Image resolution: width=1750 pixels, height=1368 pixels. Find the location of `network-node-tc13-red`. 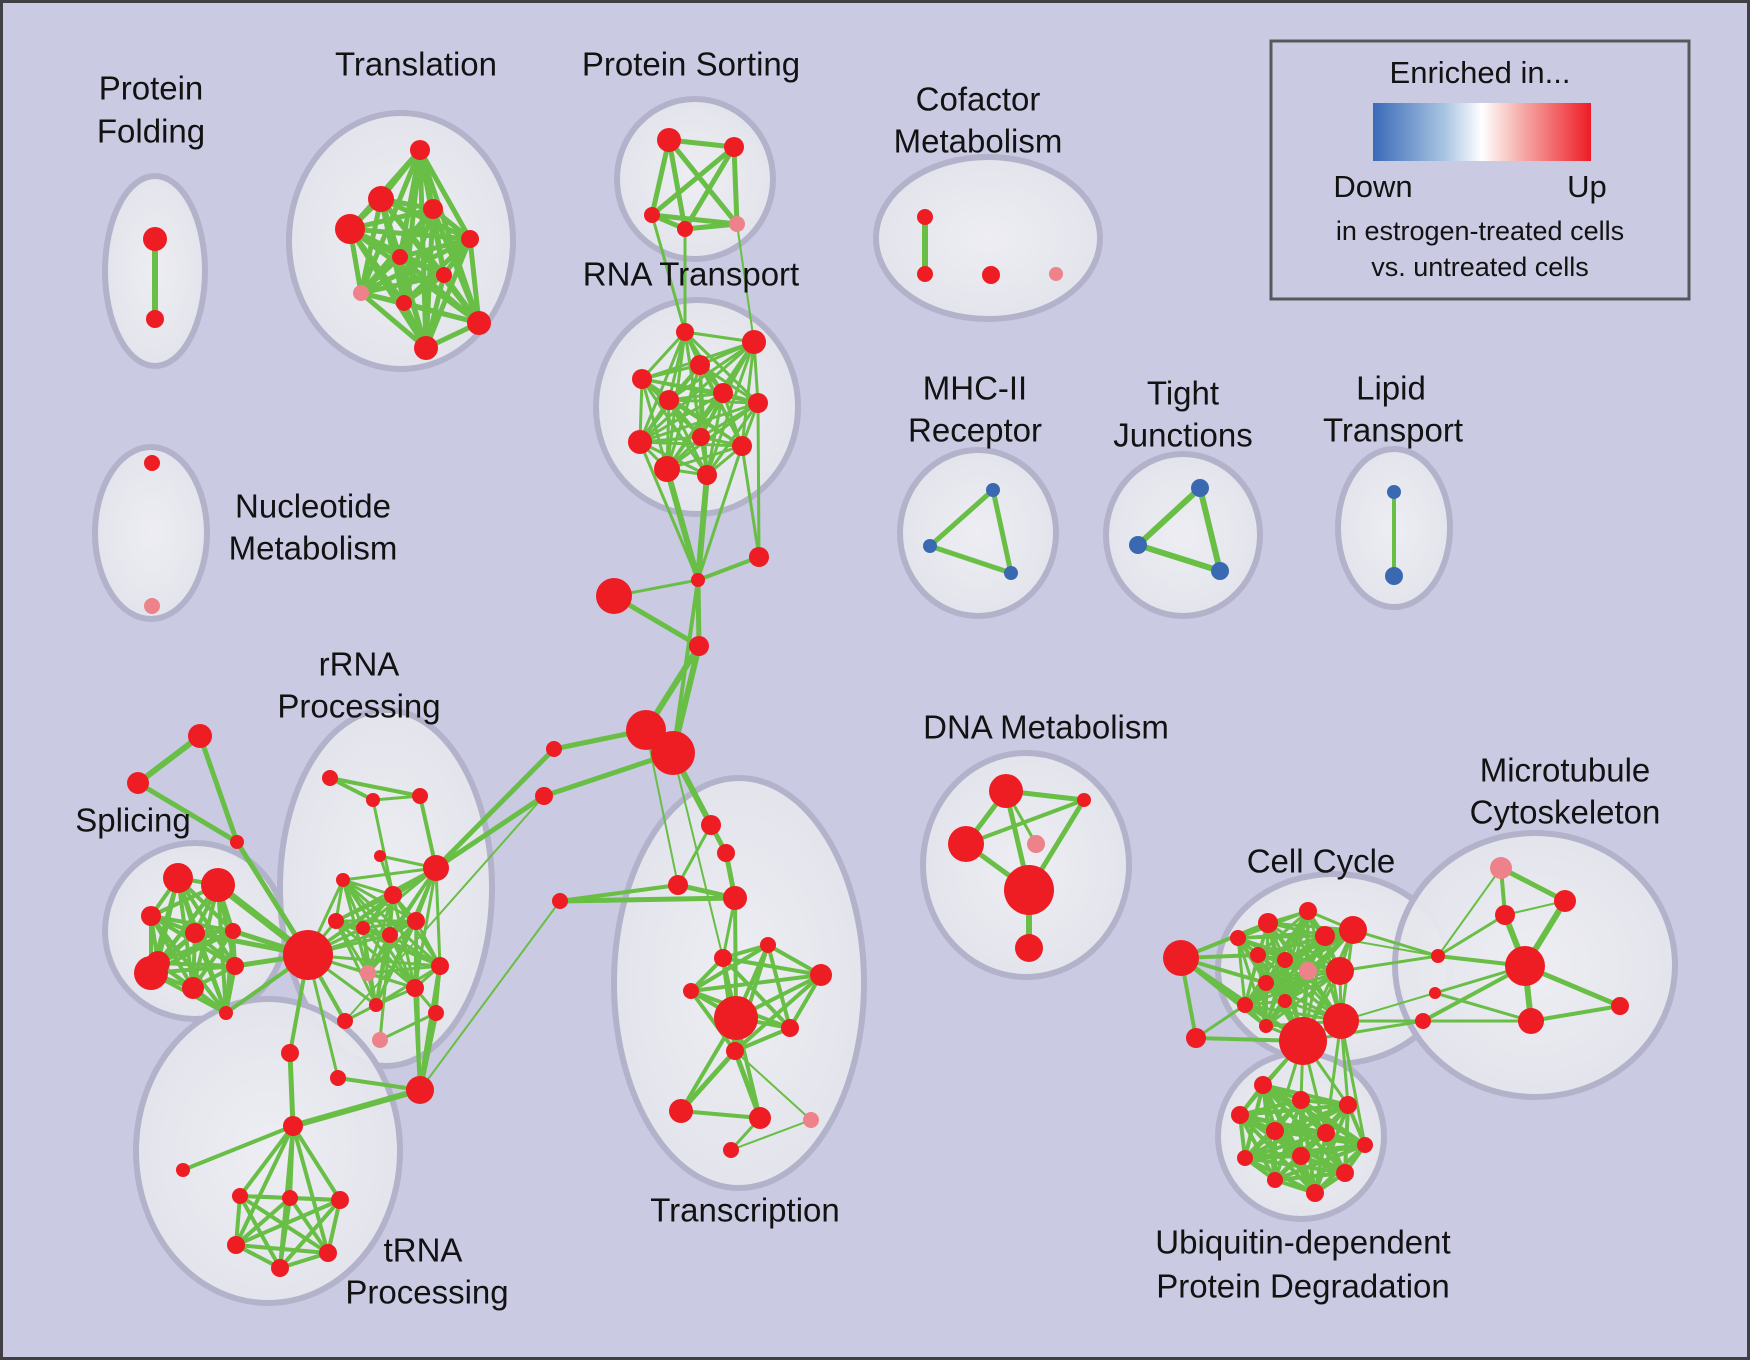

network-node-tc13-red is located at coordinates (681, 1111).